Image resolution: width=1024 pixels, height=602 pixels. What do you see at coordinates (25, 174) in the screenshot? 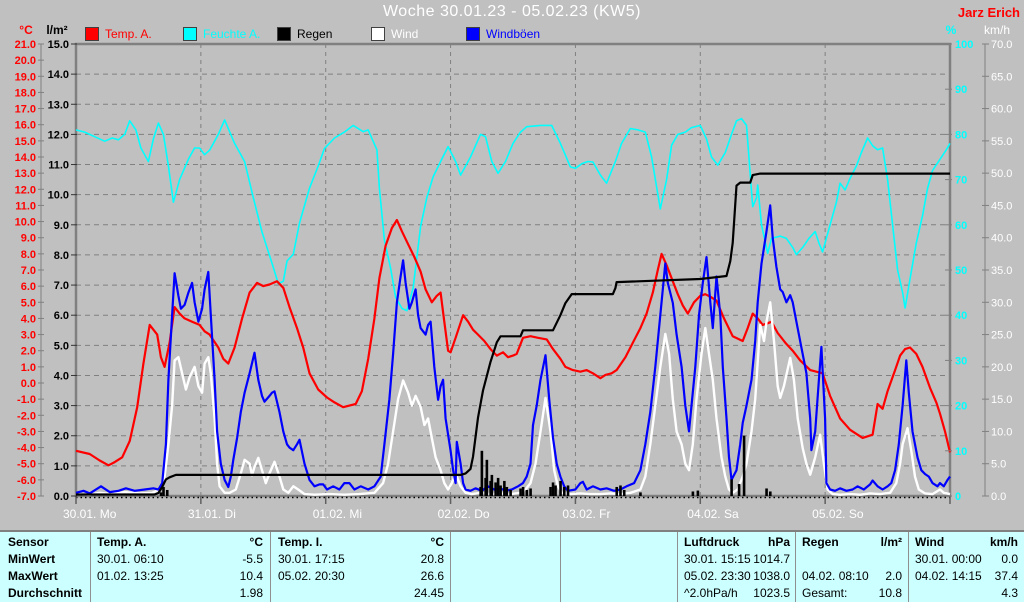
I see `temp-tick-label: 13.0` at bounding box center [25, 174].